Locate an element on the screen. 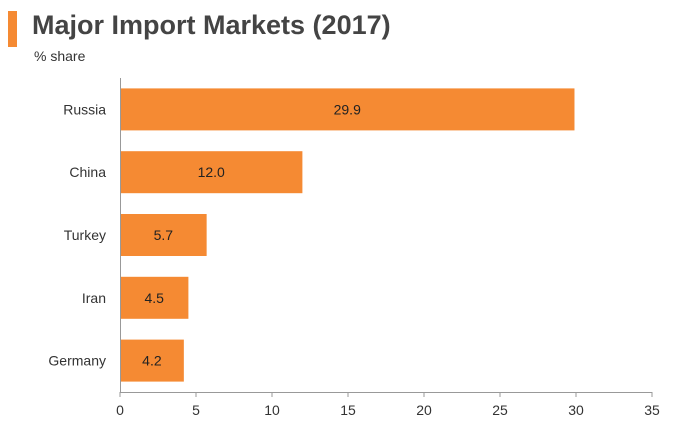  bar-china is located at coordinates (211, 172).